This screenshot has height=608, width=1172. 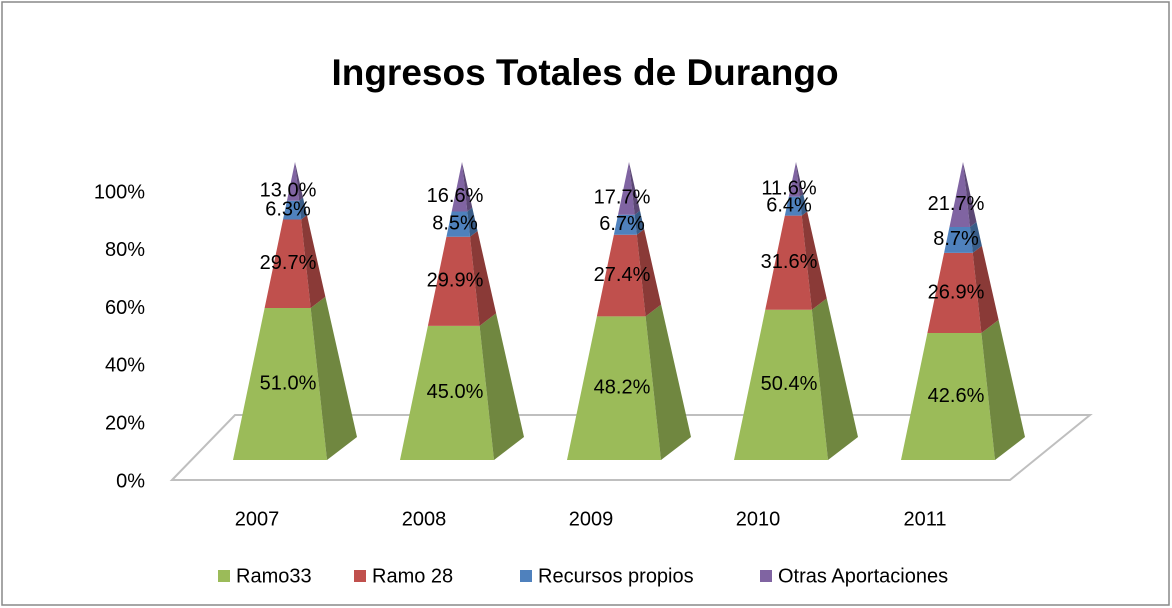 What do you see at coordinates (956, 204) in the screenshot?
I see `data-label: 21.7%` at bounding box center [956, 204].